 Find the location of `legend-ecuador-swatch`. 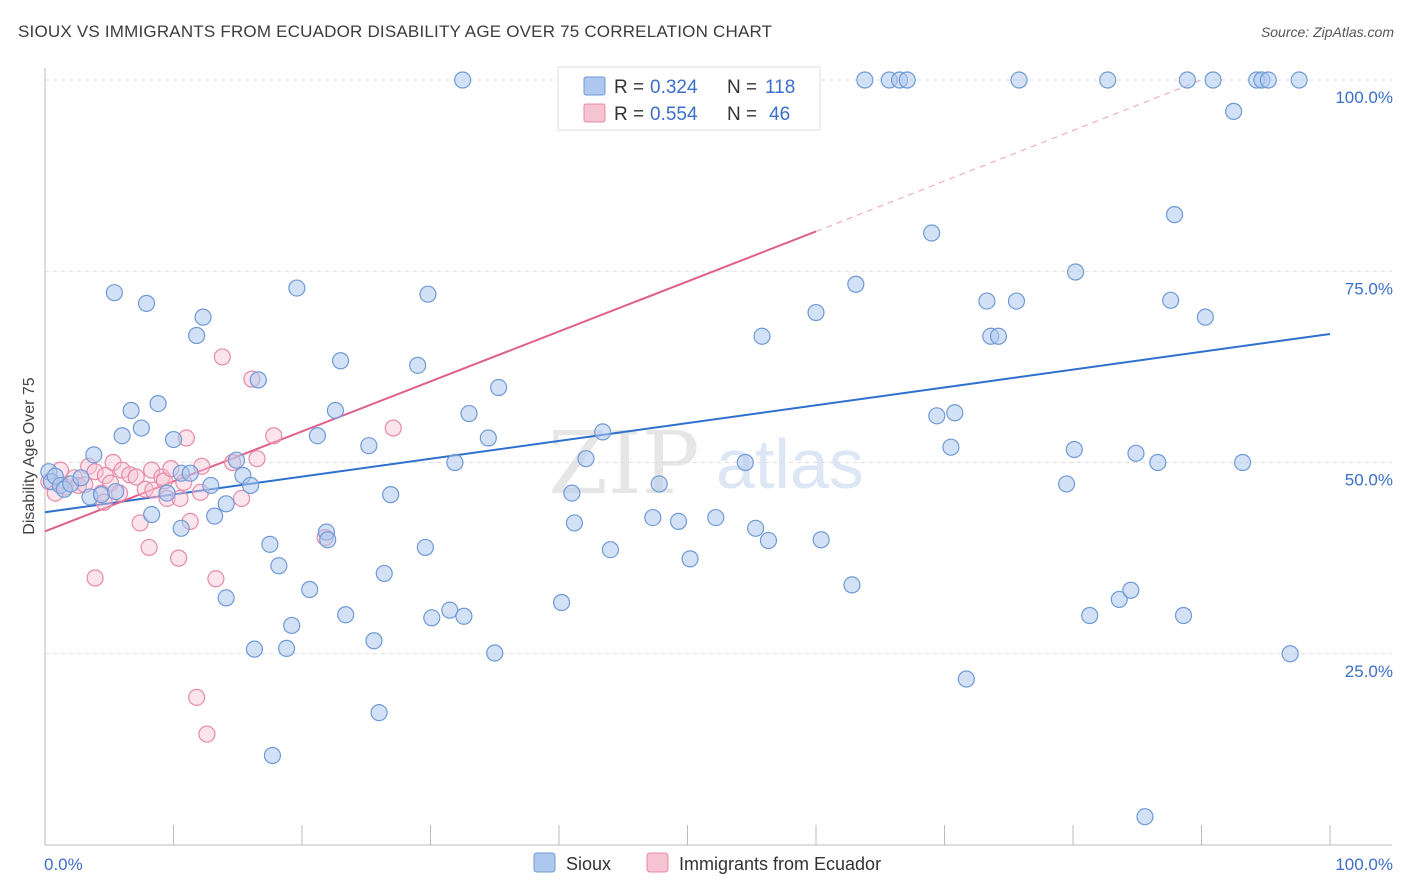

legend-ecuador-swatch is located at coordinates (657, 862).